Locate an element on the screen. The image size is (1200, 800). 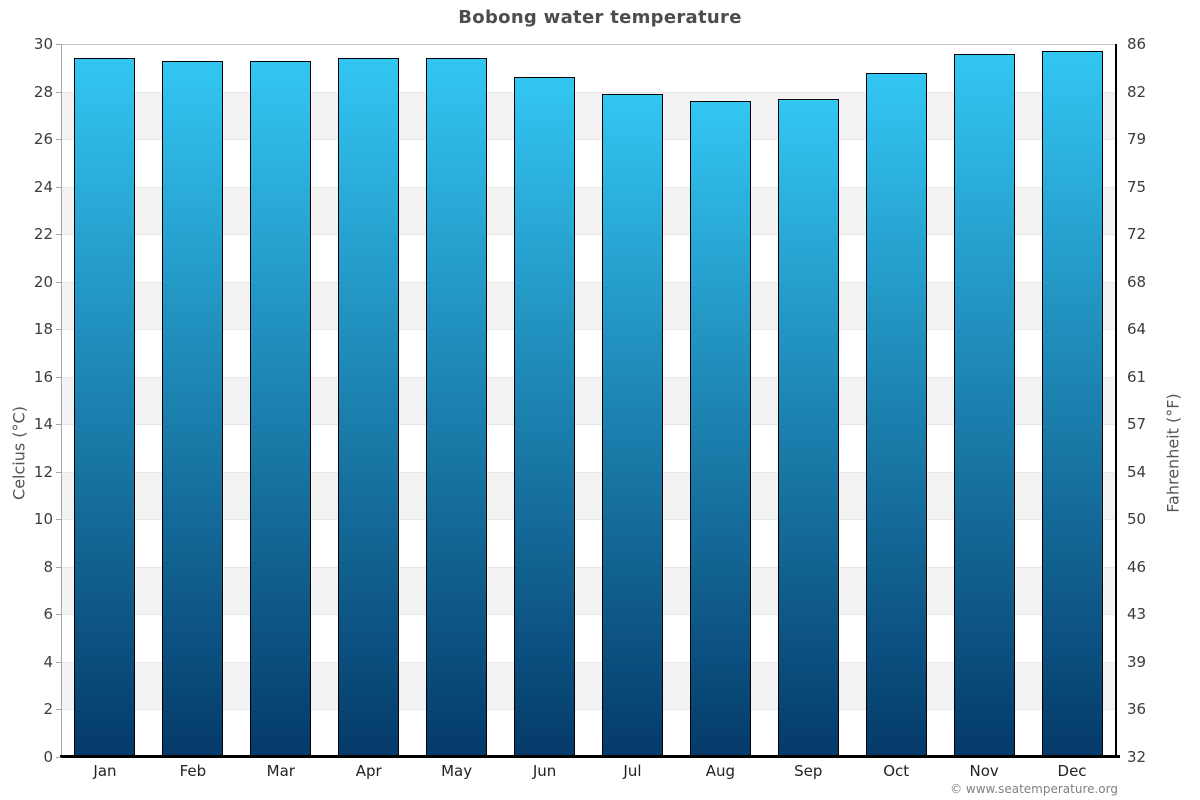
y-tick-label-left: 0 is located at coordinates (48, 757).